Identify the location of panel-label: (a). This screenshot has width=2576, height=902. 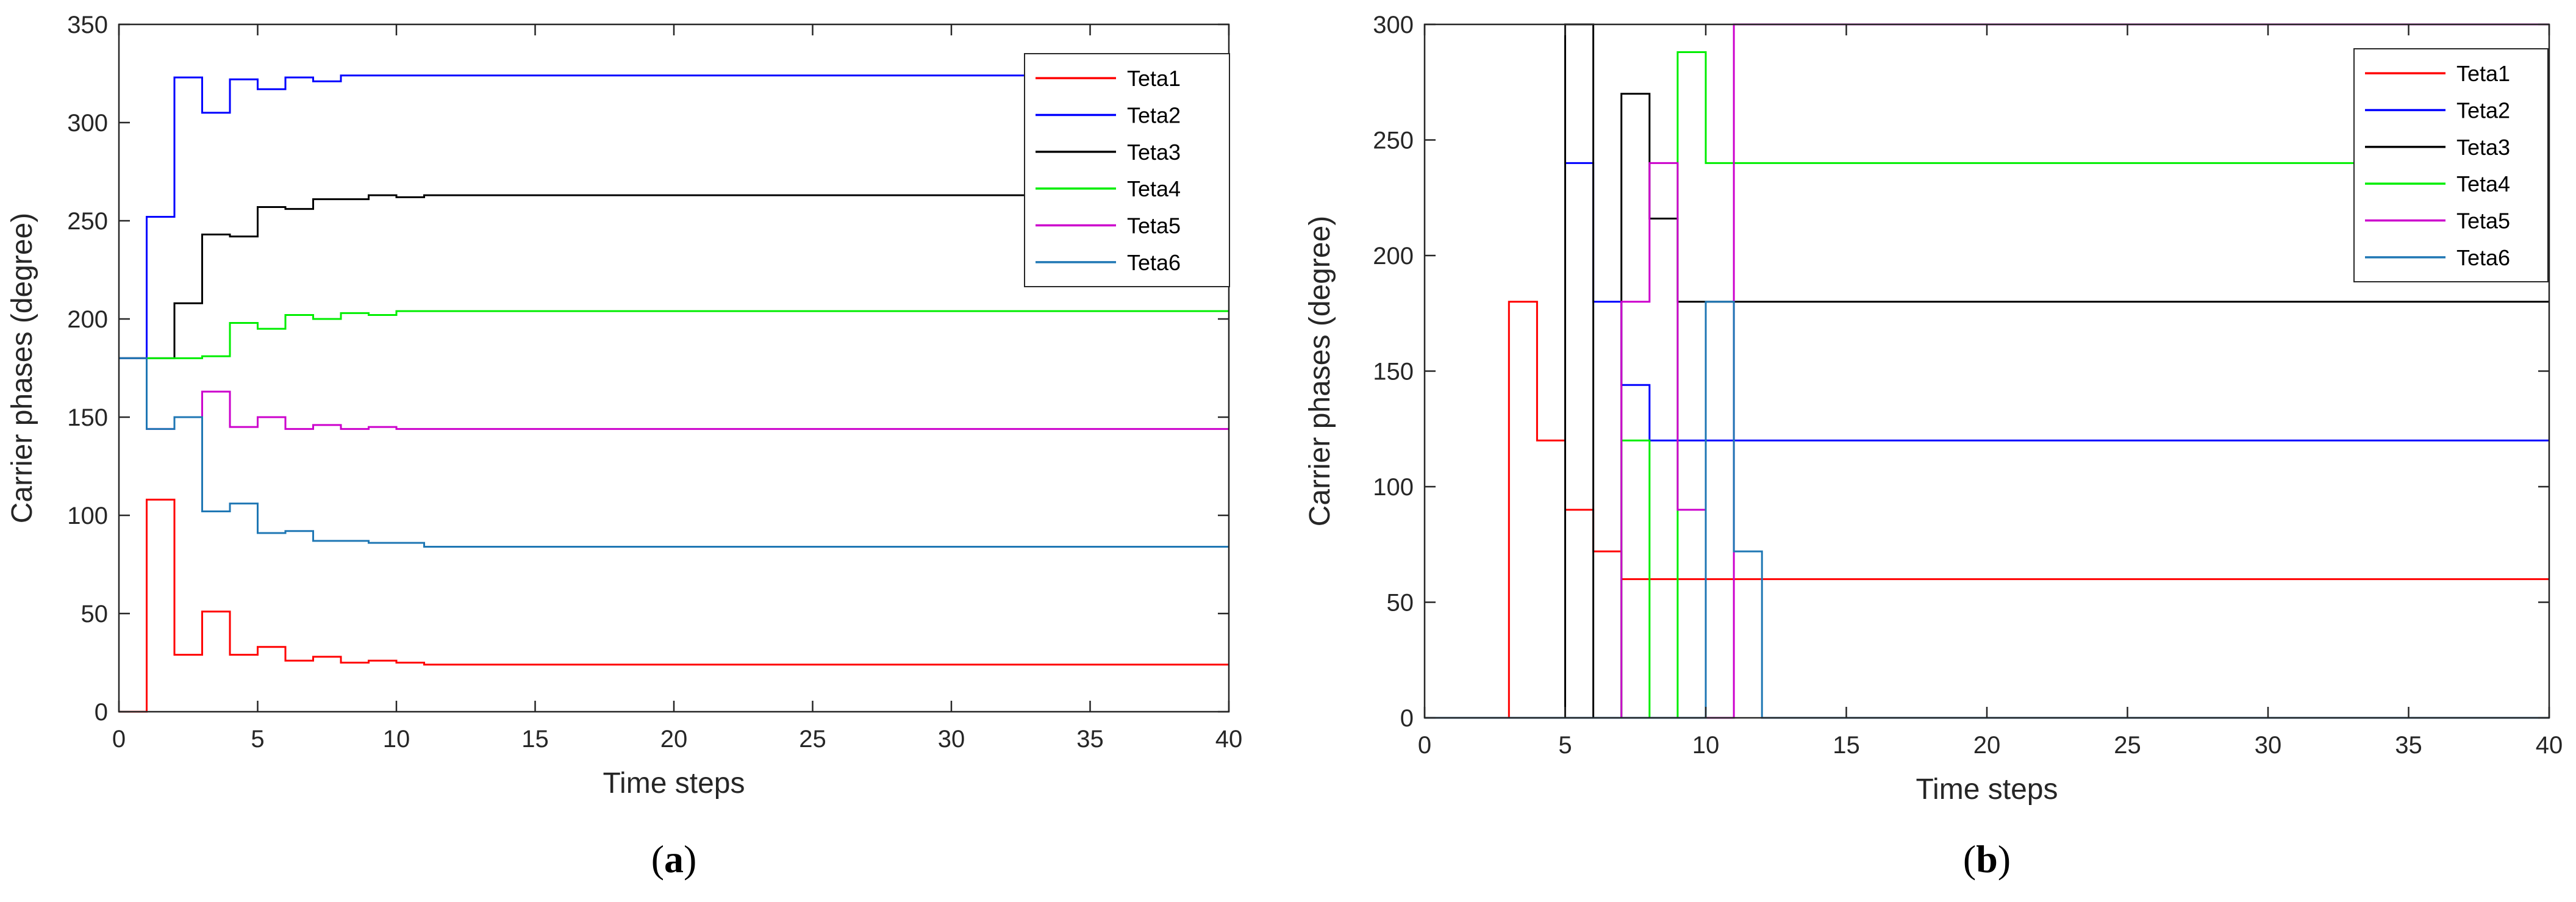
(674, 859).